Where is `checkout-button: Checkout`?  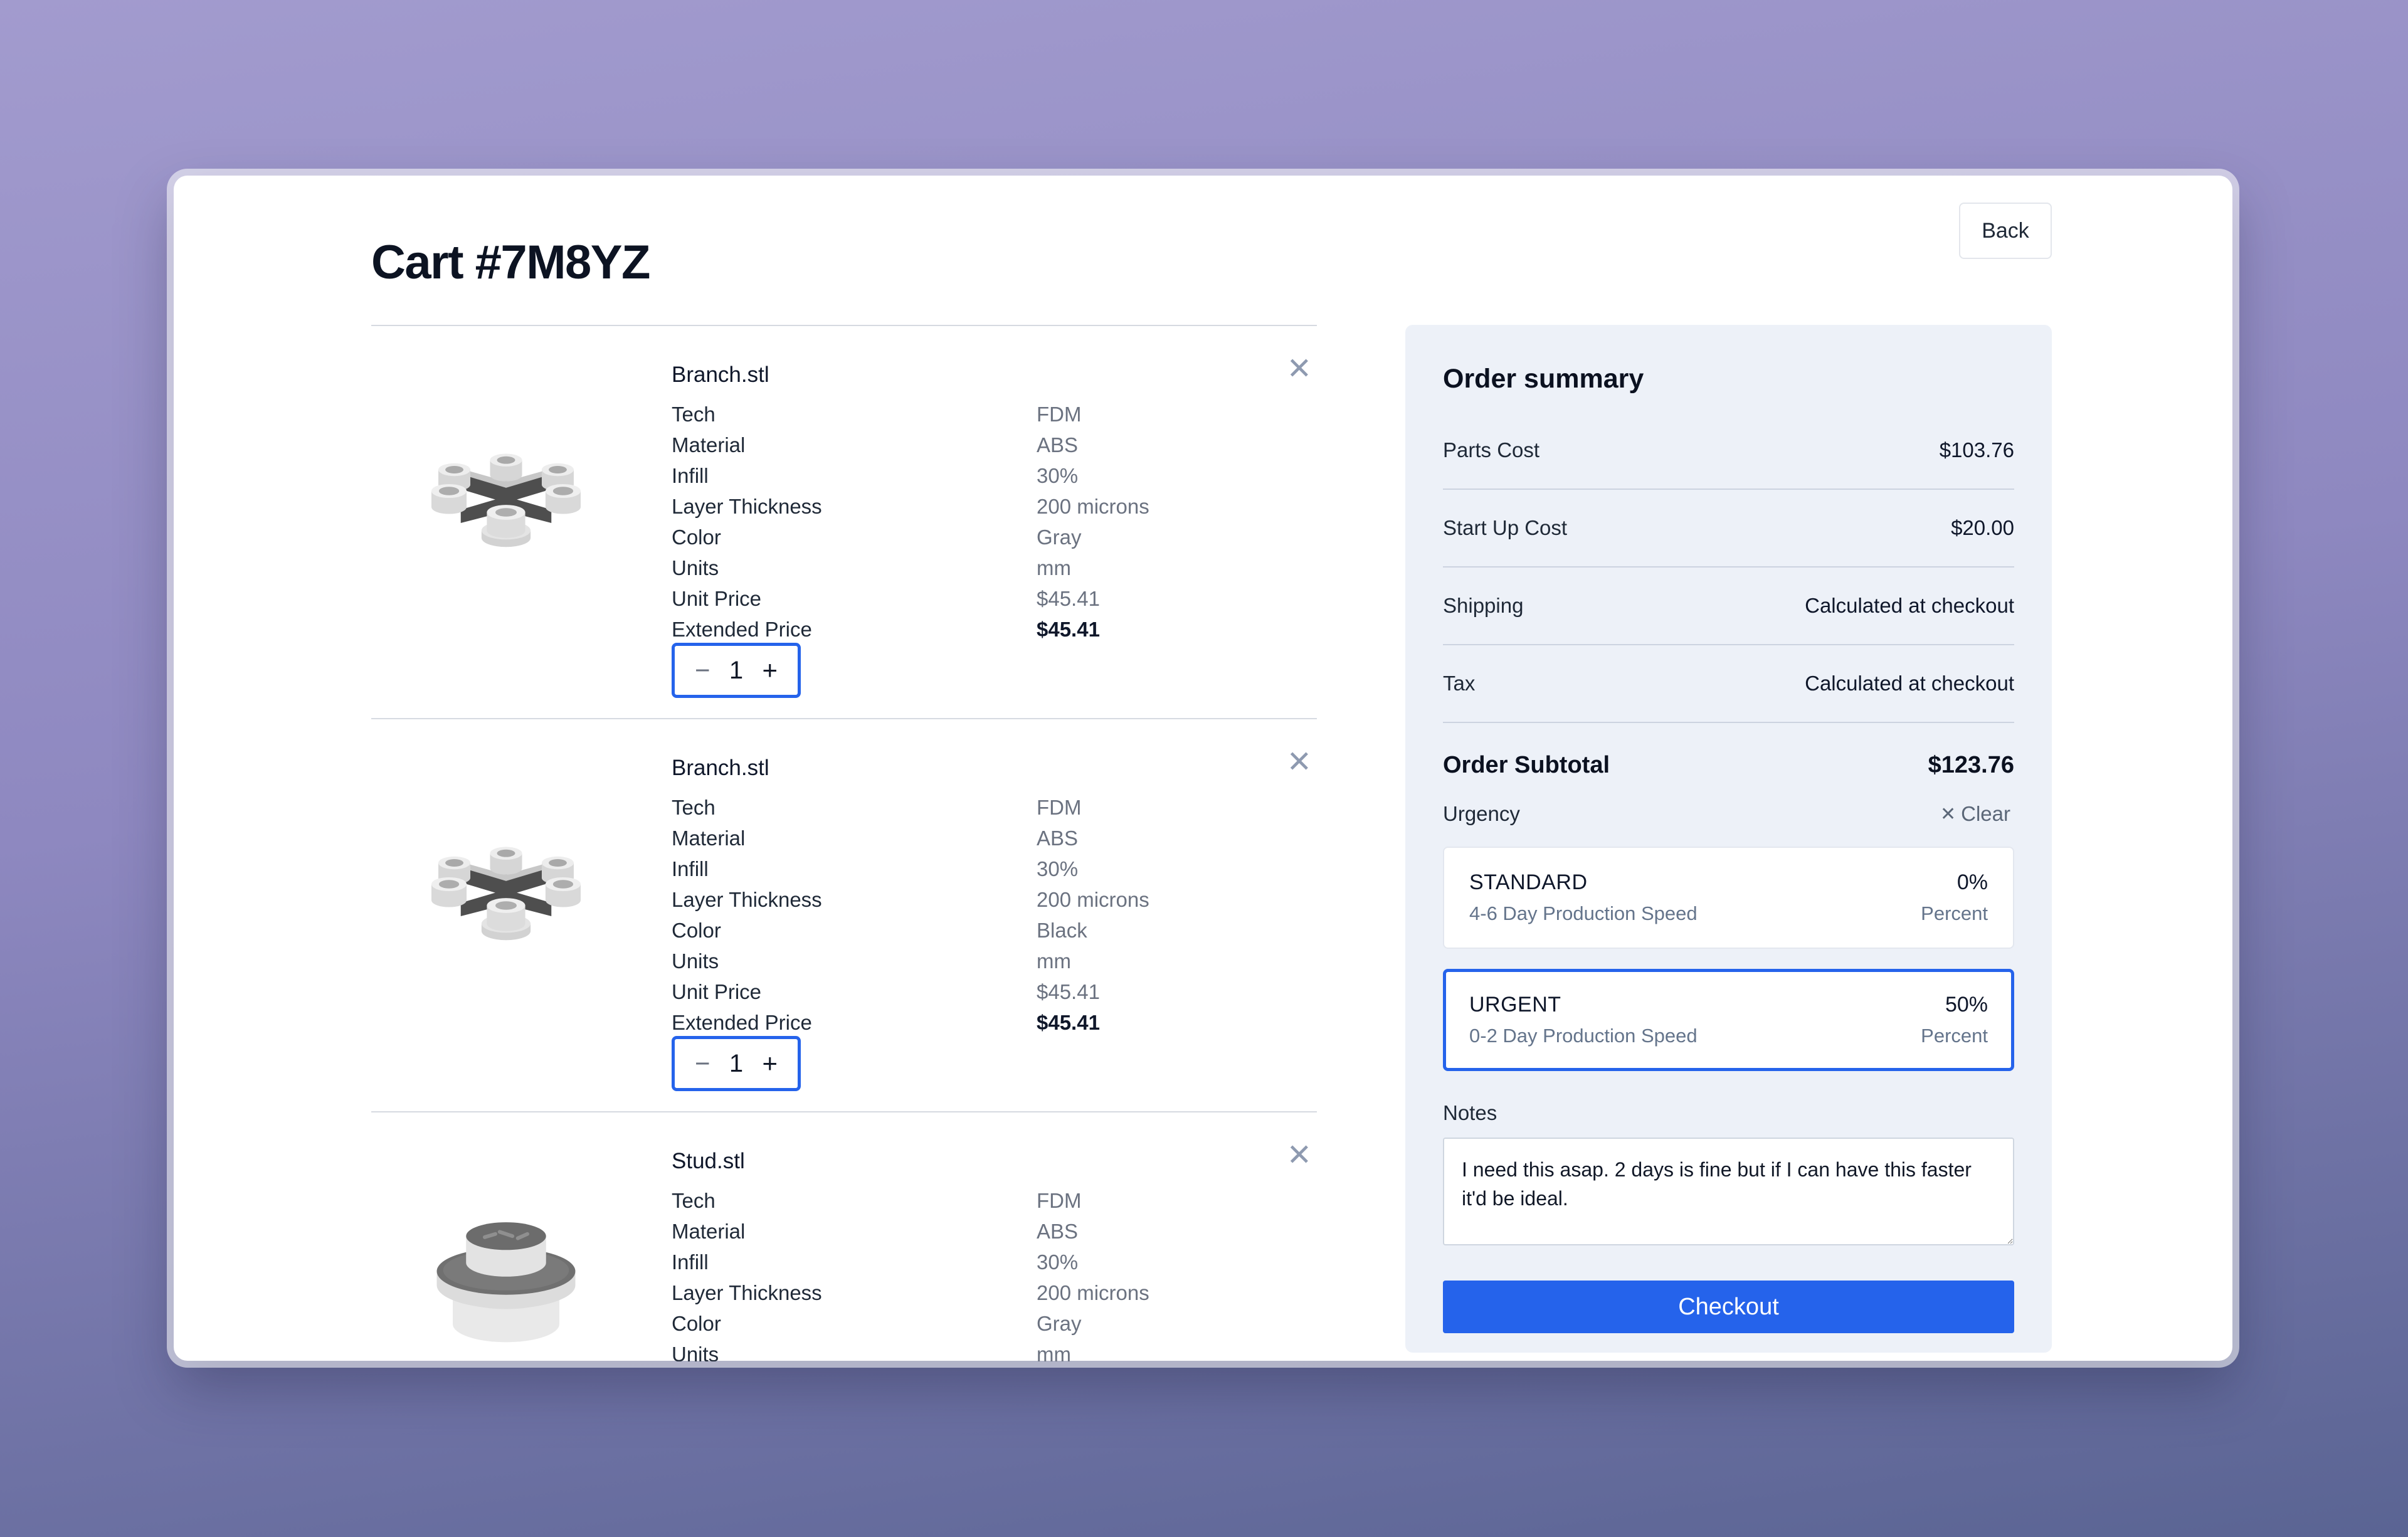
checkout-button: Checkout is located at coordinates (1728, 1307).